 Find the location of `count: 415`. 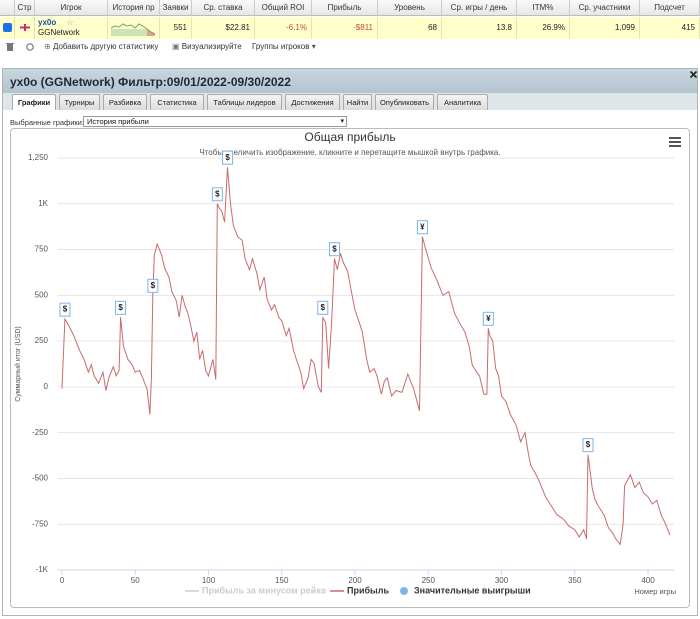

count: 415 is located at coordinates (670, 28).